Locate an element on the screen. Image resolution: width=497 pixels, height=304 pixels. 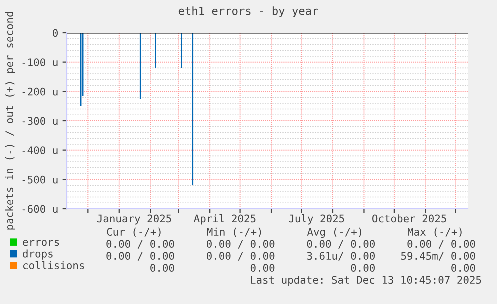
legend-label: errors is located at coordinates (41, 243).